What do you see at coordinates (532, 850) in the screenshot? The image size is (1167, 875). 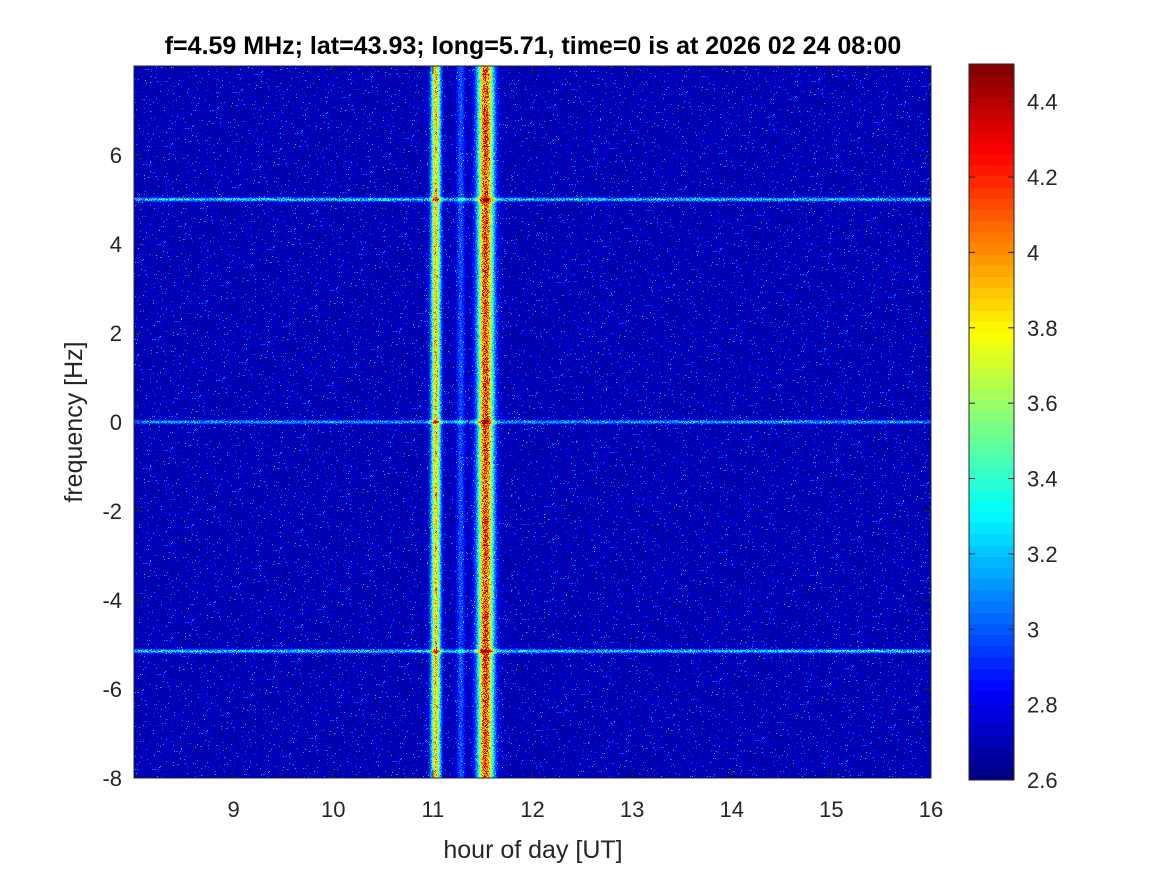 I see `x-axis-label: hour of day [UT]` at bounding box center [532, 850].